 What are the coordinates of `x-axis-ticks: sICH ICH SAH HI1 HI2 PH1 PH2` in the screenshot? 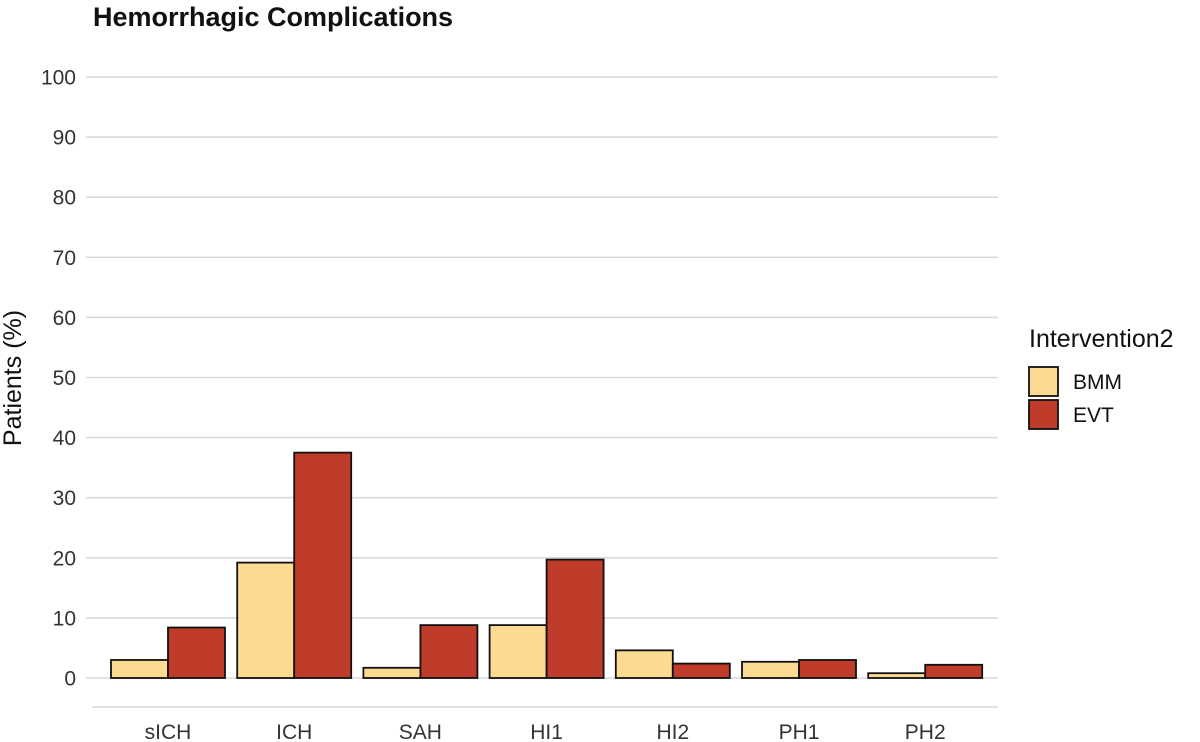 It's located at (545, 731).